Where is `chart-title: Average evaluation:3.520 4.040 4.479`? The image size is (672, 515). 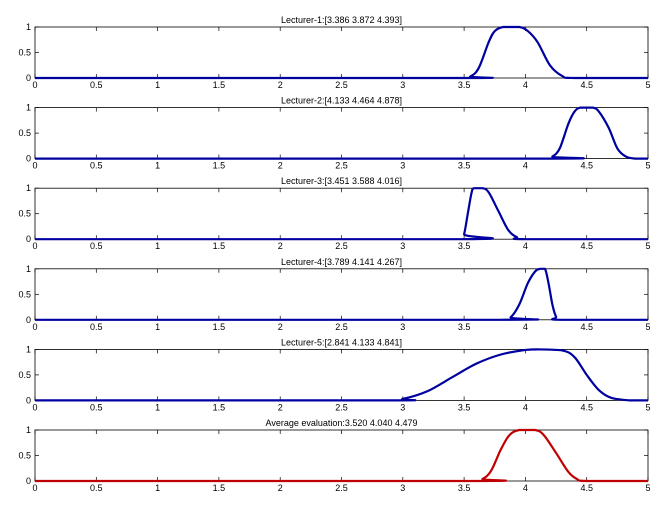 chart-title: Average evaluation:3.520 4.040 4.479 is located at coordinates (342, 423).